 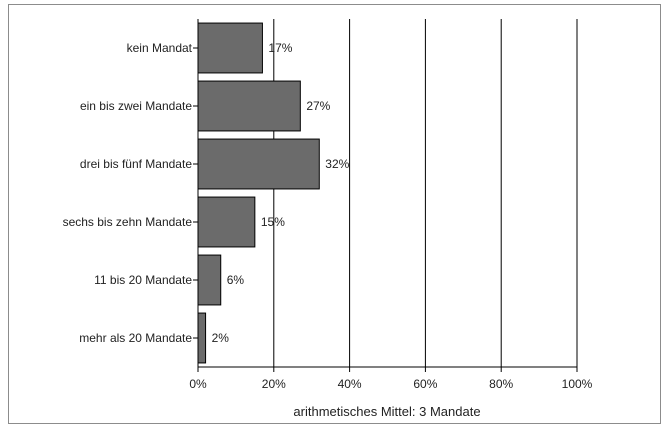 What do you see at coordinates (280, 48) in the screenshot?
I see `value-label-0: 17%` at bounding box center [280, 48].